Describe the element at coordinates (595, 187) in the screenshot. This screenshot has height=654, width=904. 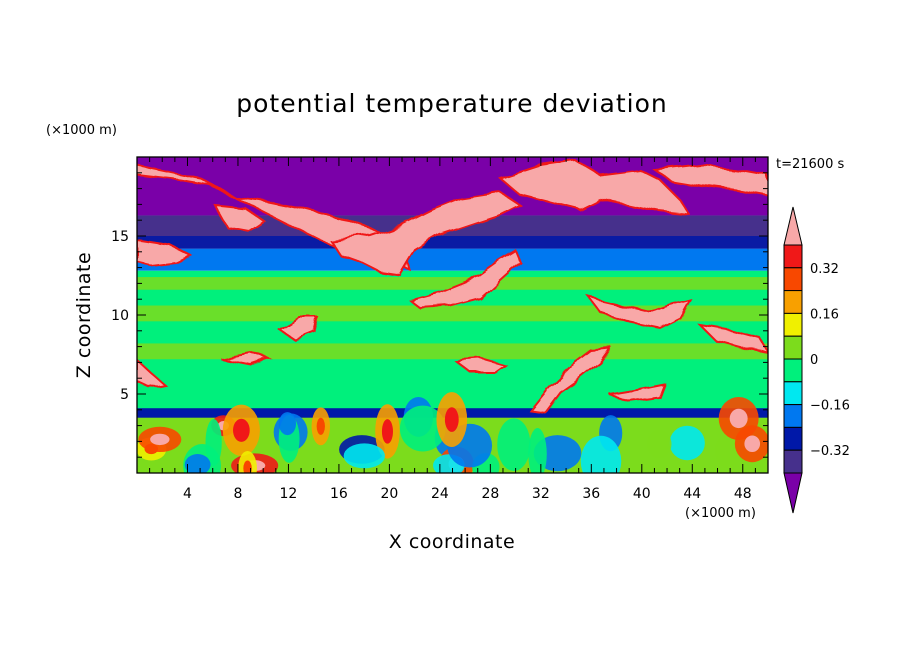
I see `pink-cloud-top-right` at that location.